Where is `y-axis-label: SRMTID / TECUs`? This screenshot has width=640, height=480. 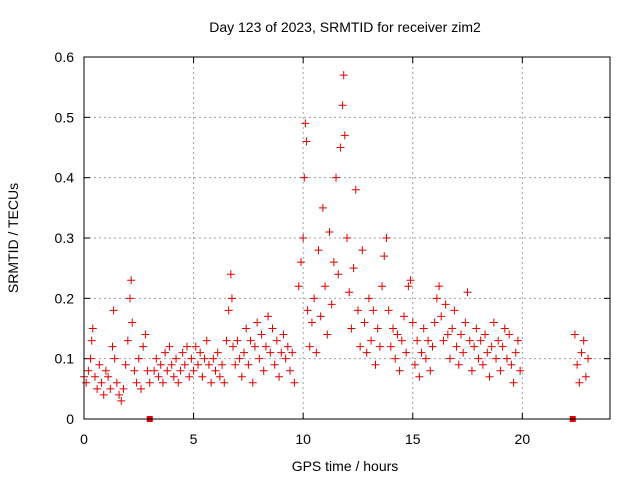 y-axis-label: SRMTID / TECUs is located at coordinates (13, 238).